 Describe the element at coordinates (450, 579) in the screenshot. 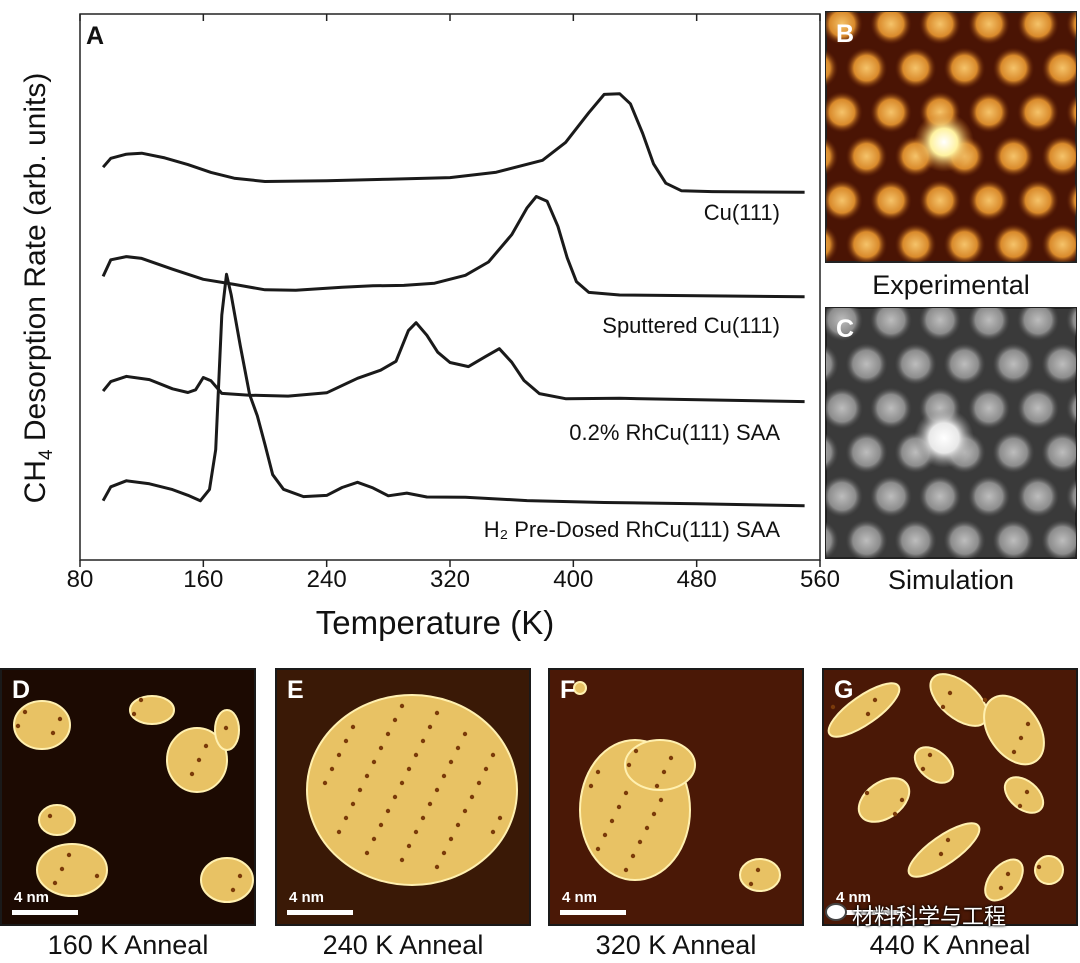

I see `x-tick-label-3: 320` at that location.